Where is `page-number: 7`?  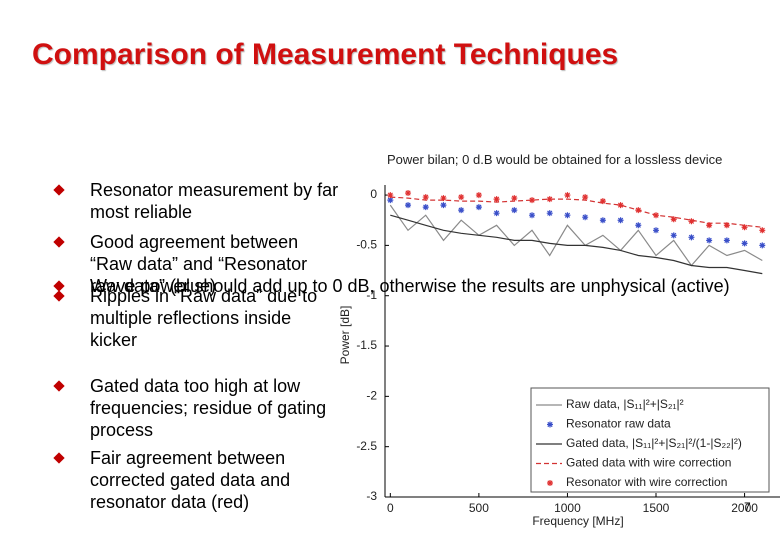 page-number: 7 is located at coordinates (747, 507).